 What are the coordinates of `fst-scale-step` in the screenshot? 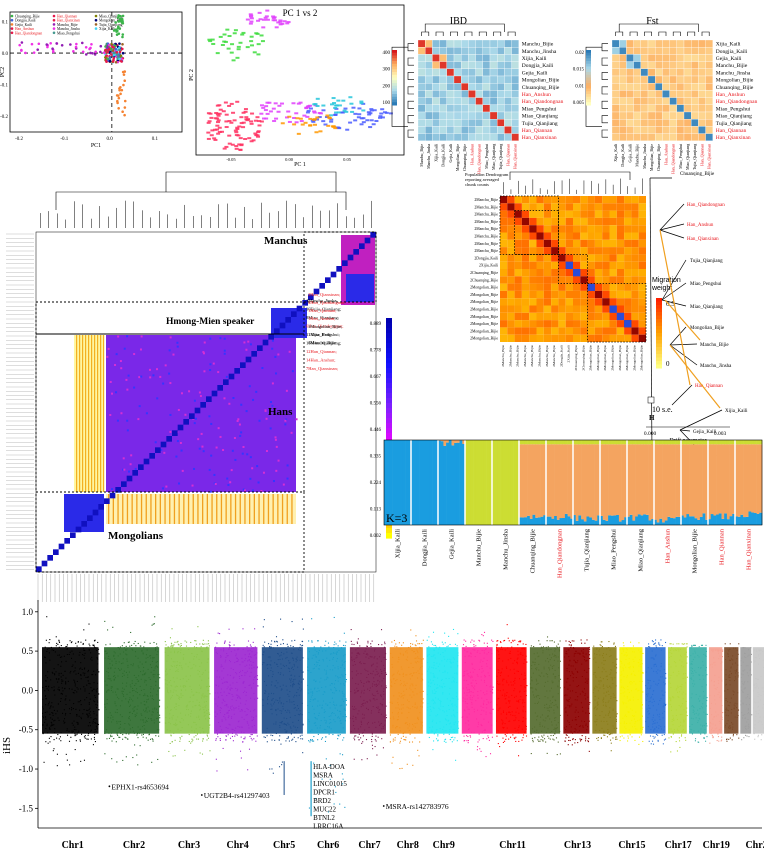 It's located at (588, 85).